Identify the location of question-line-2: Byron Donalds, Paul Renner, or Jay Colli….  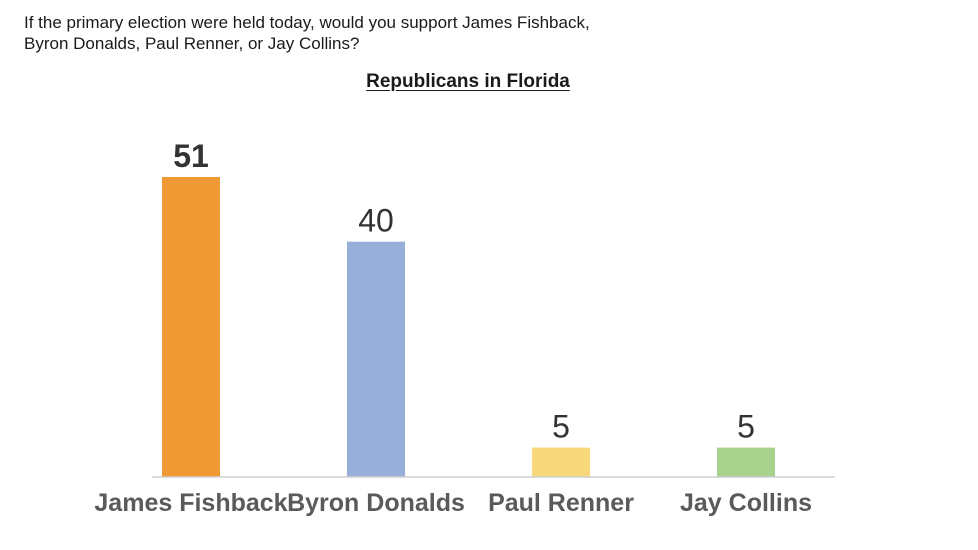
(192, 43).